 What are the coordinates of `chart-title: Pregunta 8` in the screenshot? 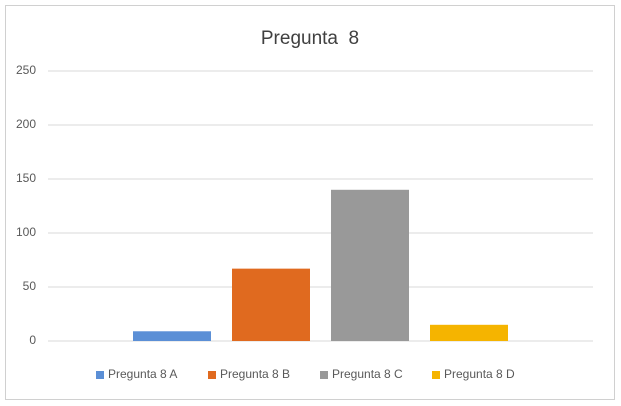 It's located at (310, 38).